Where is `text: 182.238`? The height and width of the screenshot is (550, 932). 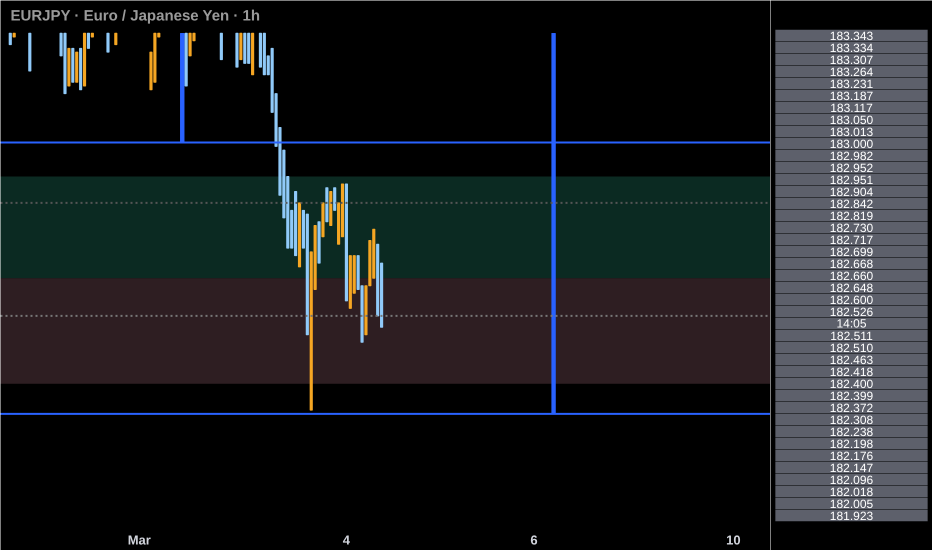 text: 182.238 is located at coordinates (852, 432).